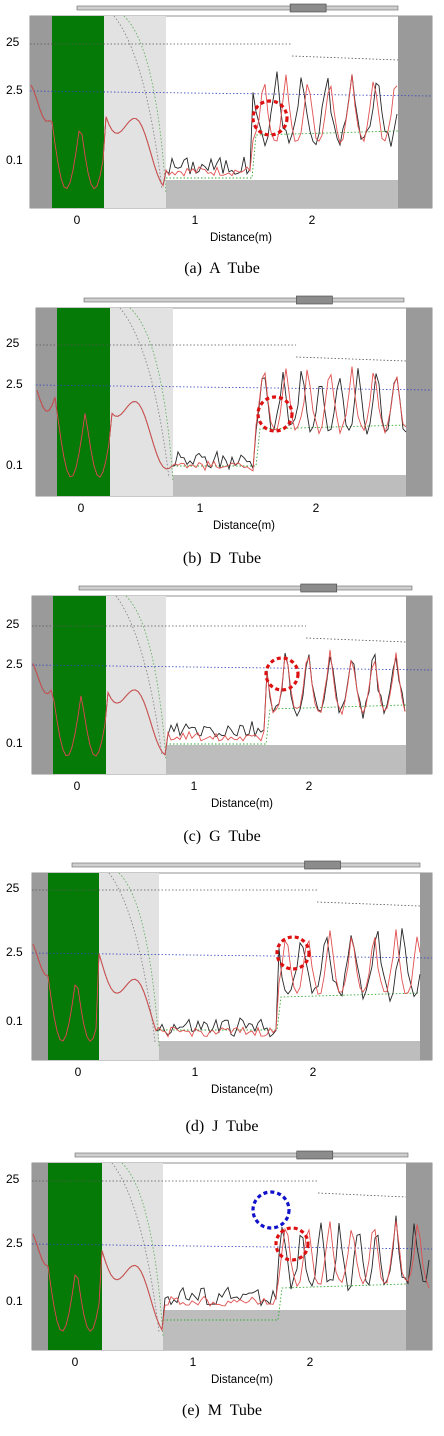  I want to click on caption-a-tube: (a) A Tube, so click(222, 269).